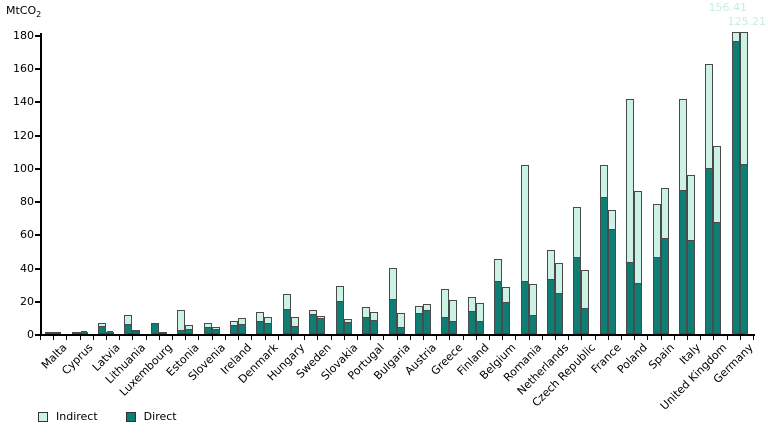  What do you see at coordinates (397, 335) in the screenshot?
I see `x-axis-line` at bounding box center [397, 335].